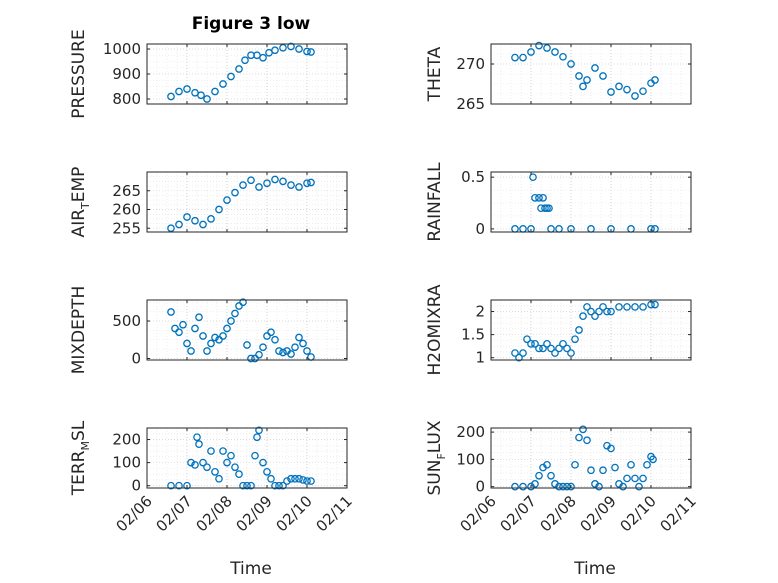 The height and width of the screenshot is (583, 778). I want to click on y-tick-label: 900, so click(126, 74).